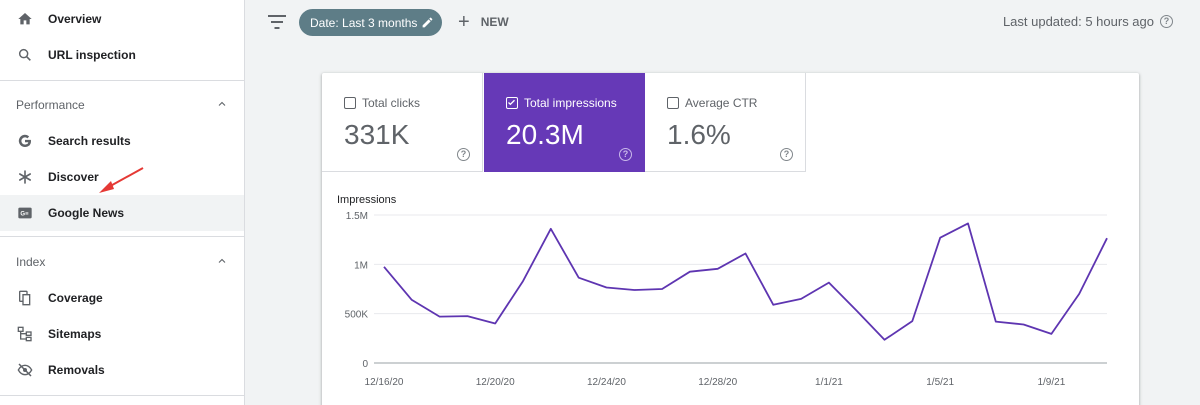 This screenshot has height=405, width=1200. I want to click on sidebar-item-url-inspection: URL inspection, so click(122, 55).